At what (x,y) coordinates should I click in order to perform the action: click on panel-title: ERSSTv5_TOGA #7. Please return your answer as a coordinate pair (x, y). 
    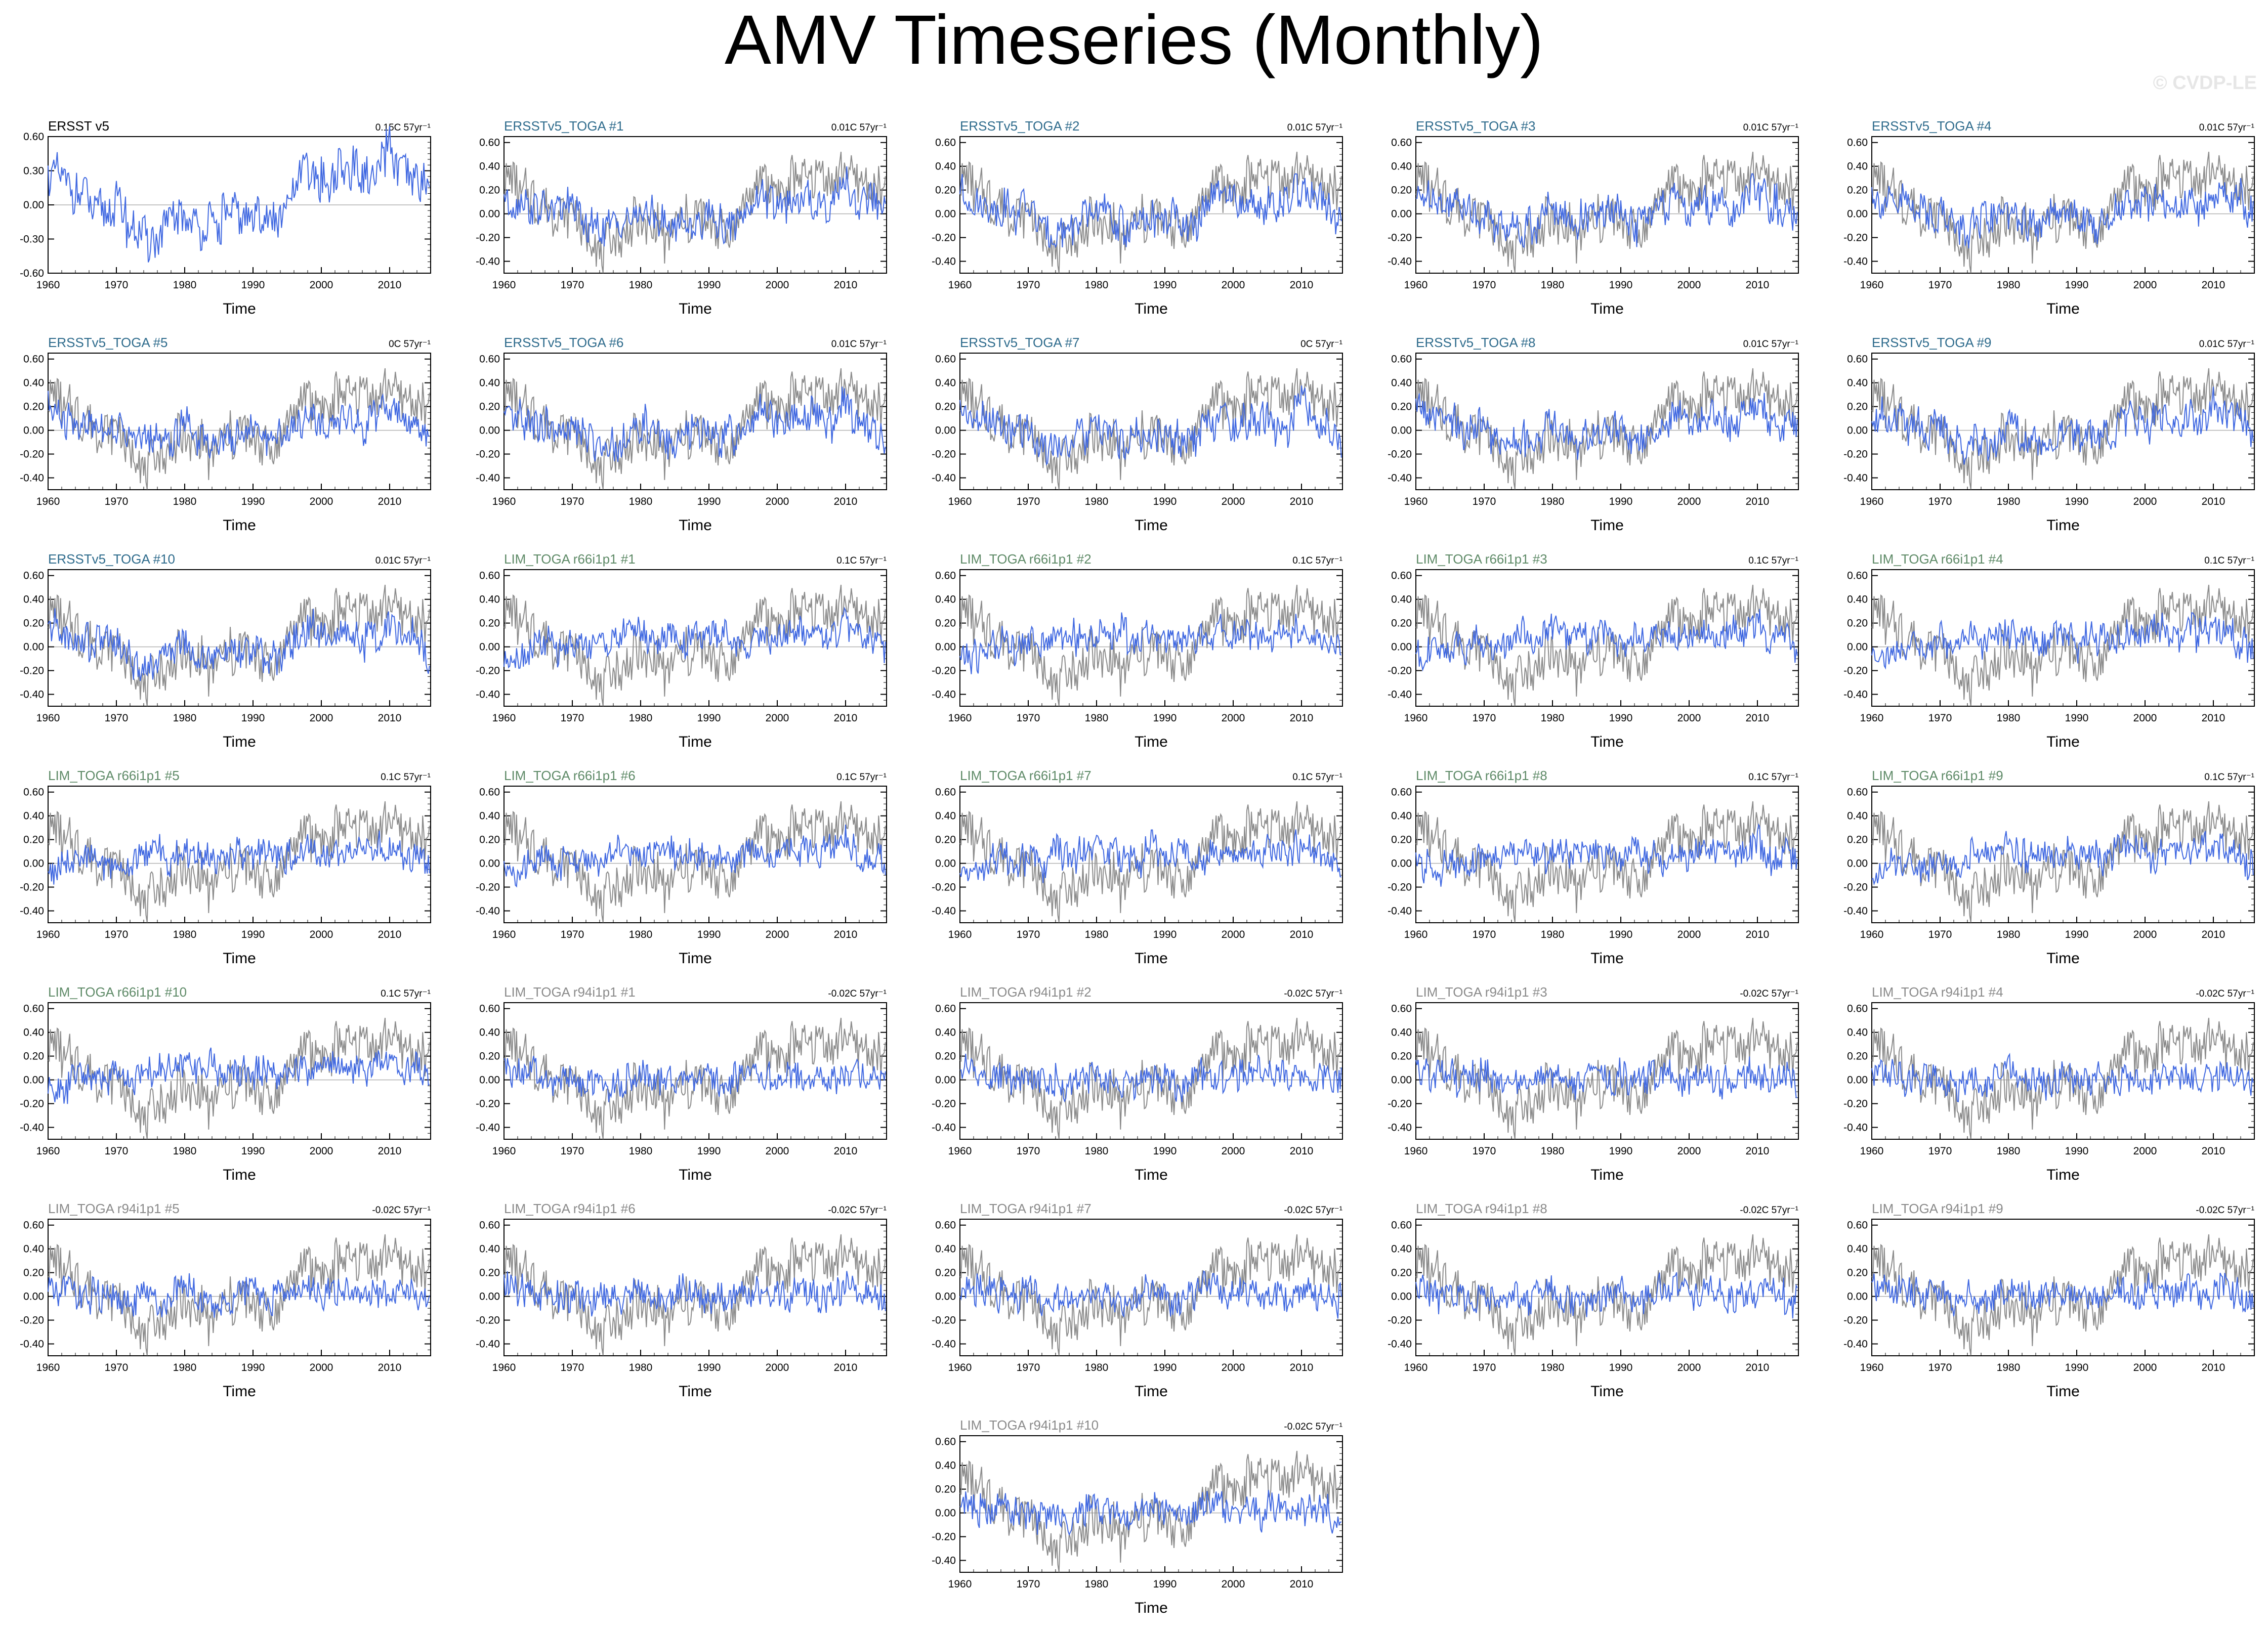
    Looking at the image, I should click on (1020, 343).